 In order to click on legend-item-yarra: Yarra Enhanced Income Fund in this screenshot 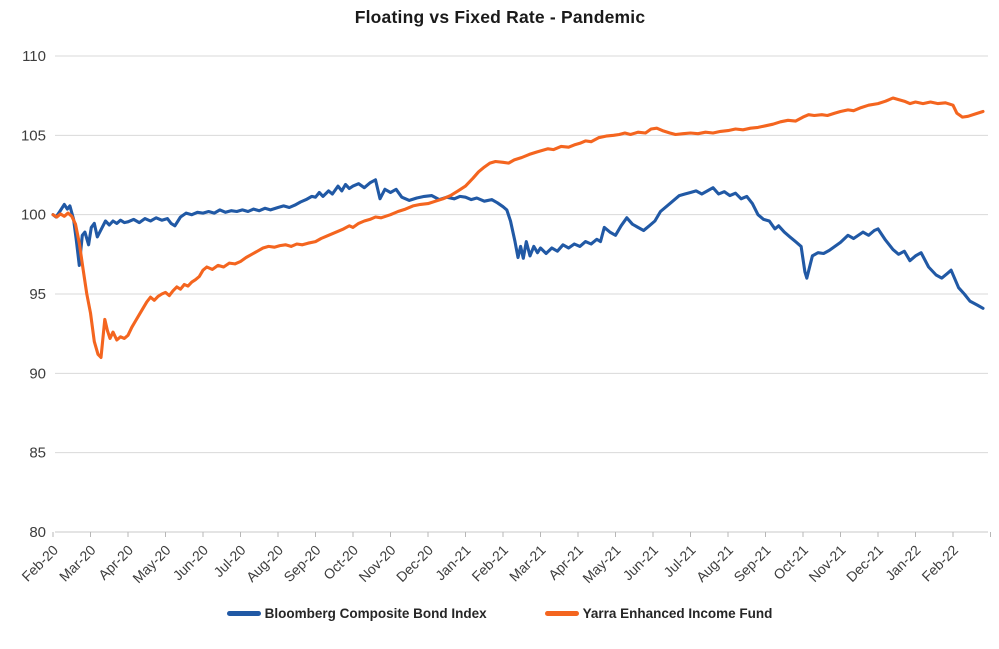, I will do `click(658, 613)`.